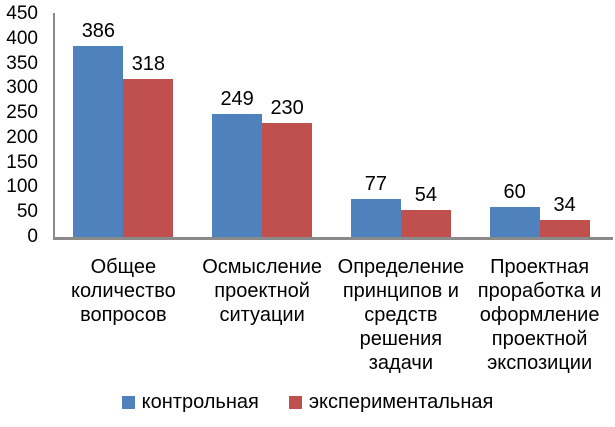 This screenshot has width=615, height=427. I want to click on legend-label-control: контрольная, so click(200, 402).